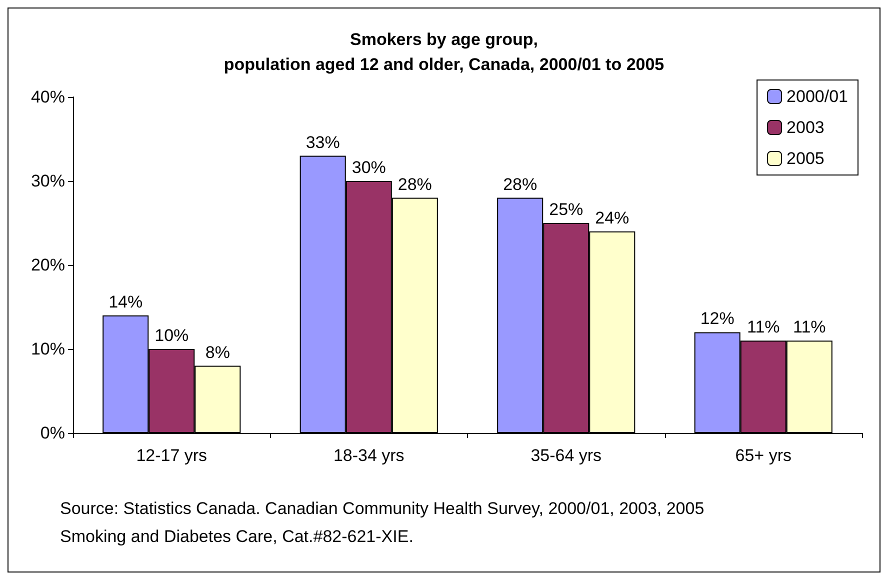 The image size is (888, 580). What do you see at coordinates (47, 97) in the screenshot?
I see `y-tick-label: 40%` at bounding box center [47, 97].